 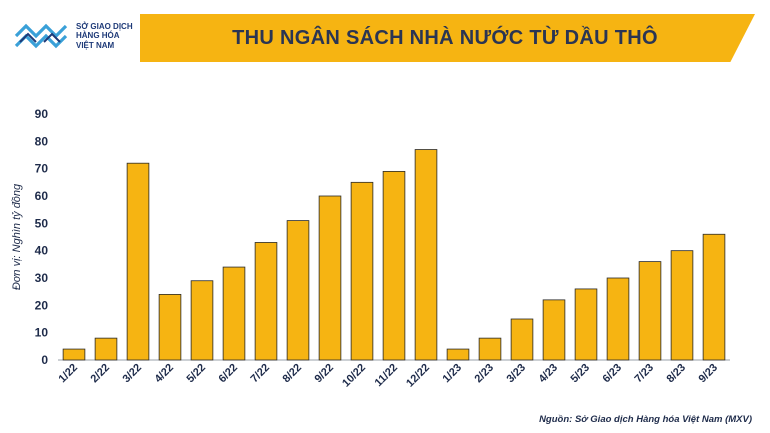 I want to click on mxv-logo-icon, so click(x=41, y=36).